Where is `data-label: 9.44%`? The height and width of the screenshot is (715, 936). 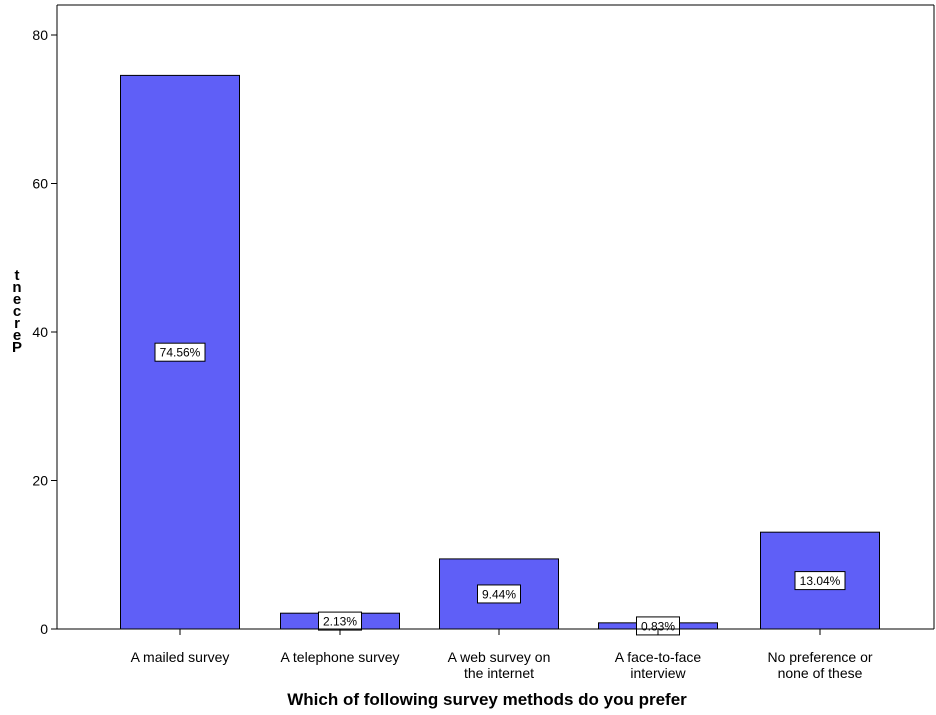 data-label: 9.44% is located at coordinates (499, 594).